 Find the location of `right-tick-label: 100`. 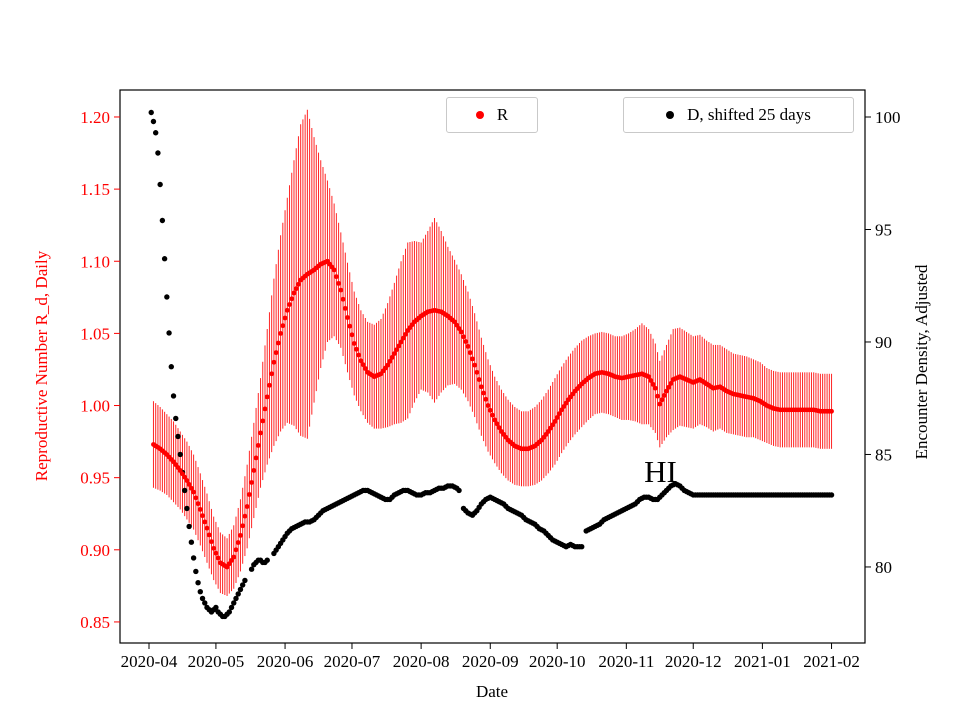

right-tick-label: 100 is located at coordinates (888, 117).